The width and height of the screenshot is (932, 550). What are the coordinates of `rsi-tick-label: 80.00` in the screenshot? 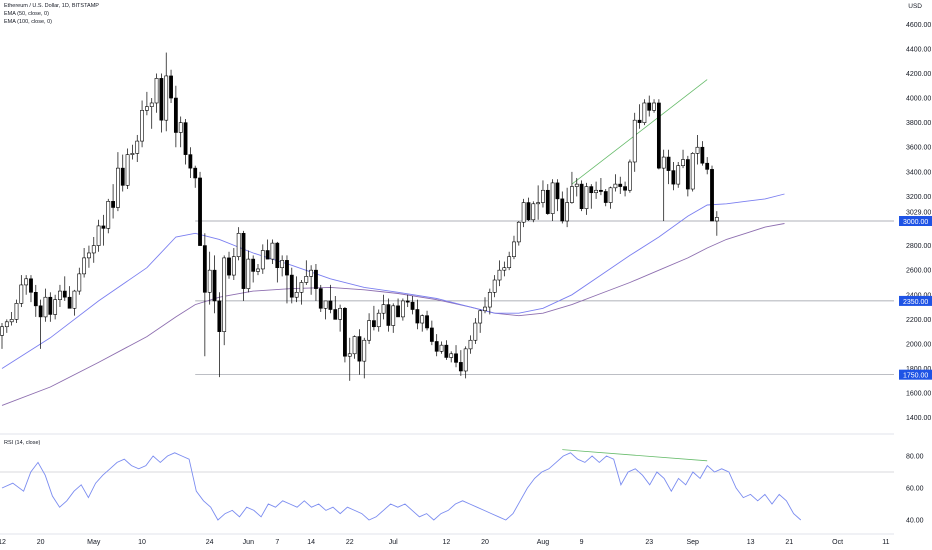 It's located at (915, 457).